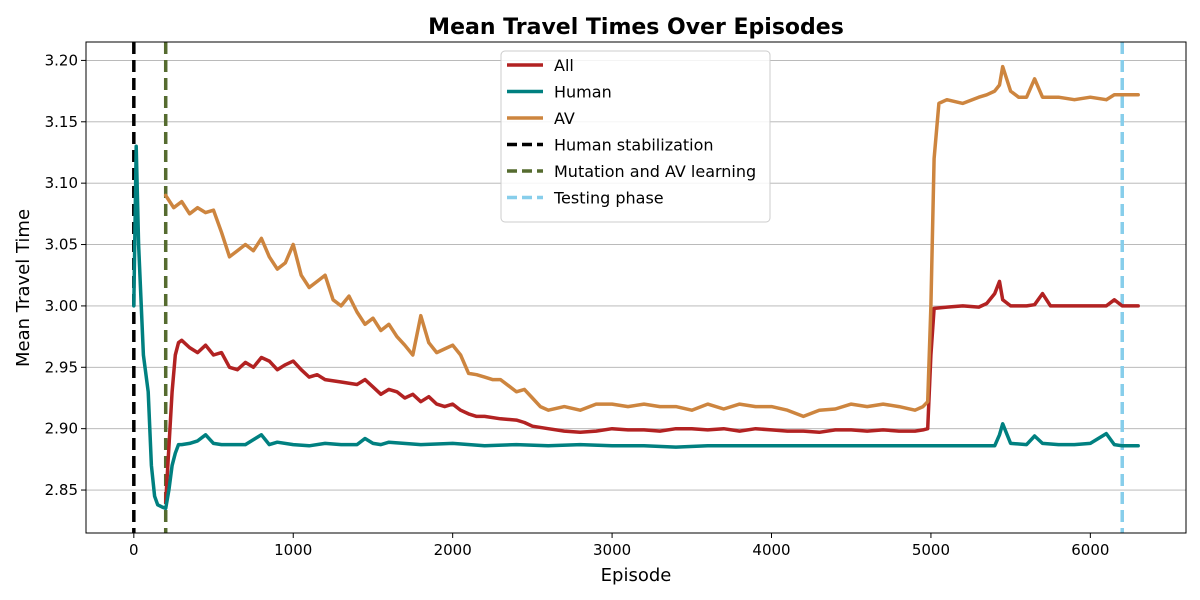 This screenshot has height=600, width=1200. I want to click on x-axis-ticks: 0 1000 2000 3000 4000 5000 6000, so click(619, 546).